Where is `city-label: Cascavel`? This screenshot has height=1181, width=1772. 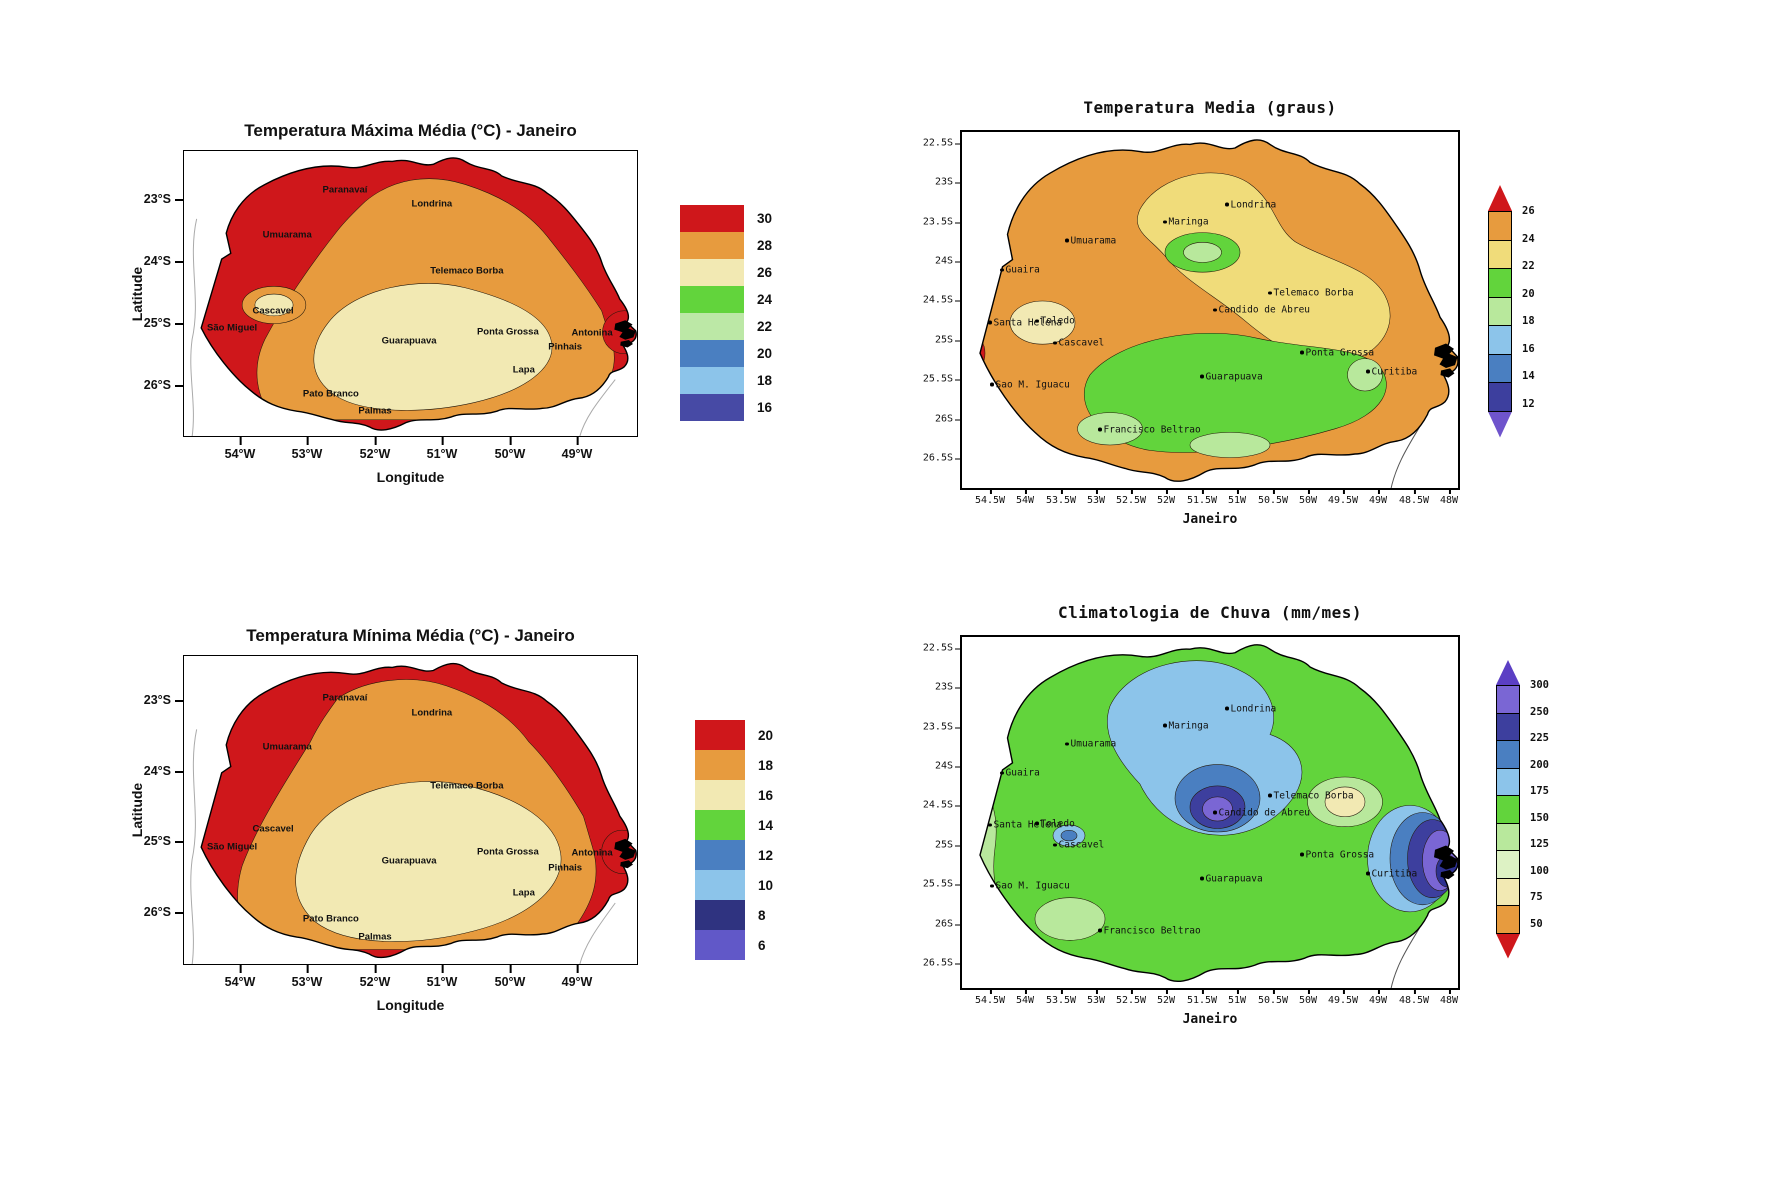 city-label: Cascavel is located at coordinates (273, 829).